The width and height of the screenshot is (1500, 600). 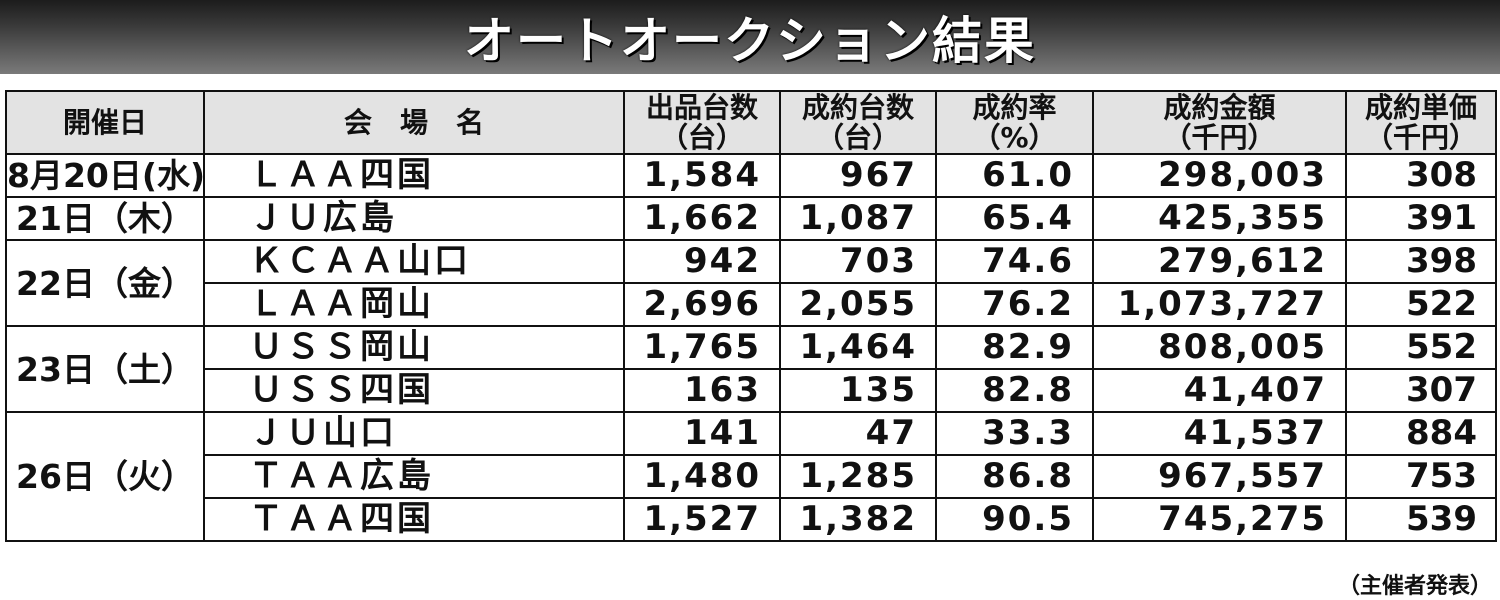 What do you see at coordinates (1014, 218) in the screenshot?
I see `rate-cell: 65.4` at bounding box center [1014, 218].